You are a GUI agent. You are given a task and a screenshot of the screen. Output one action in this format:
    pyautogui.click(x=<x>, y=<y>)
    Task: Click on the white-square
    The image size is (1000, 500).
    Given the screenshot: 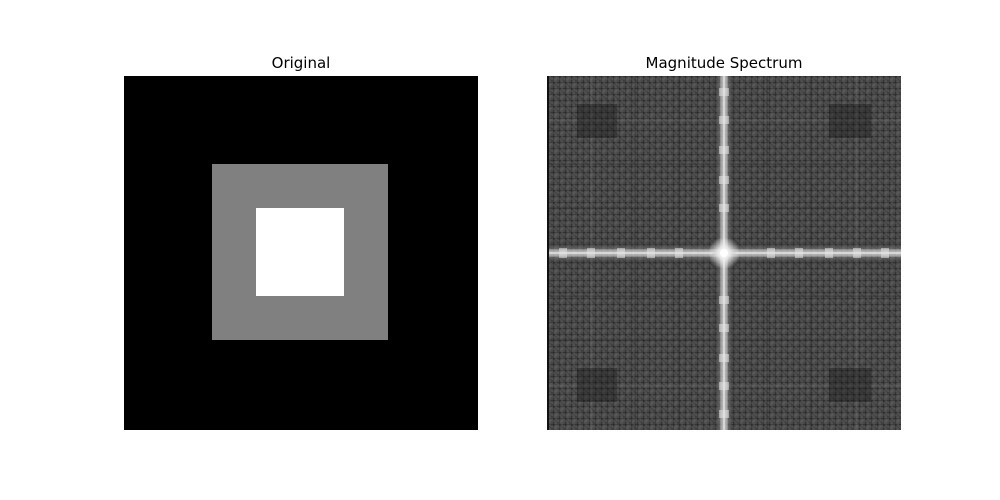 What is the action you would take?
    pyautogui.click(x=300, y=252)
    